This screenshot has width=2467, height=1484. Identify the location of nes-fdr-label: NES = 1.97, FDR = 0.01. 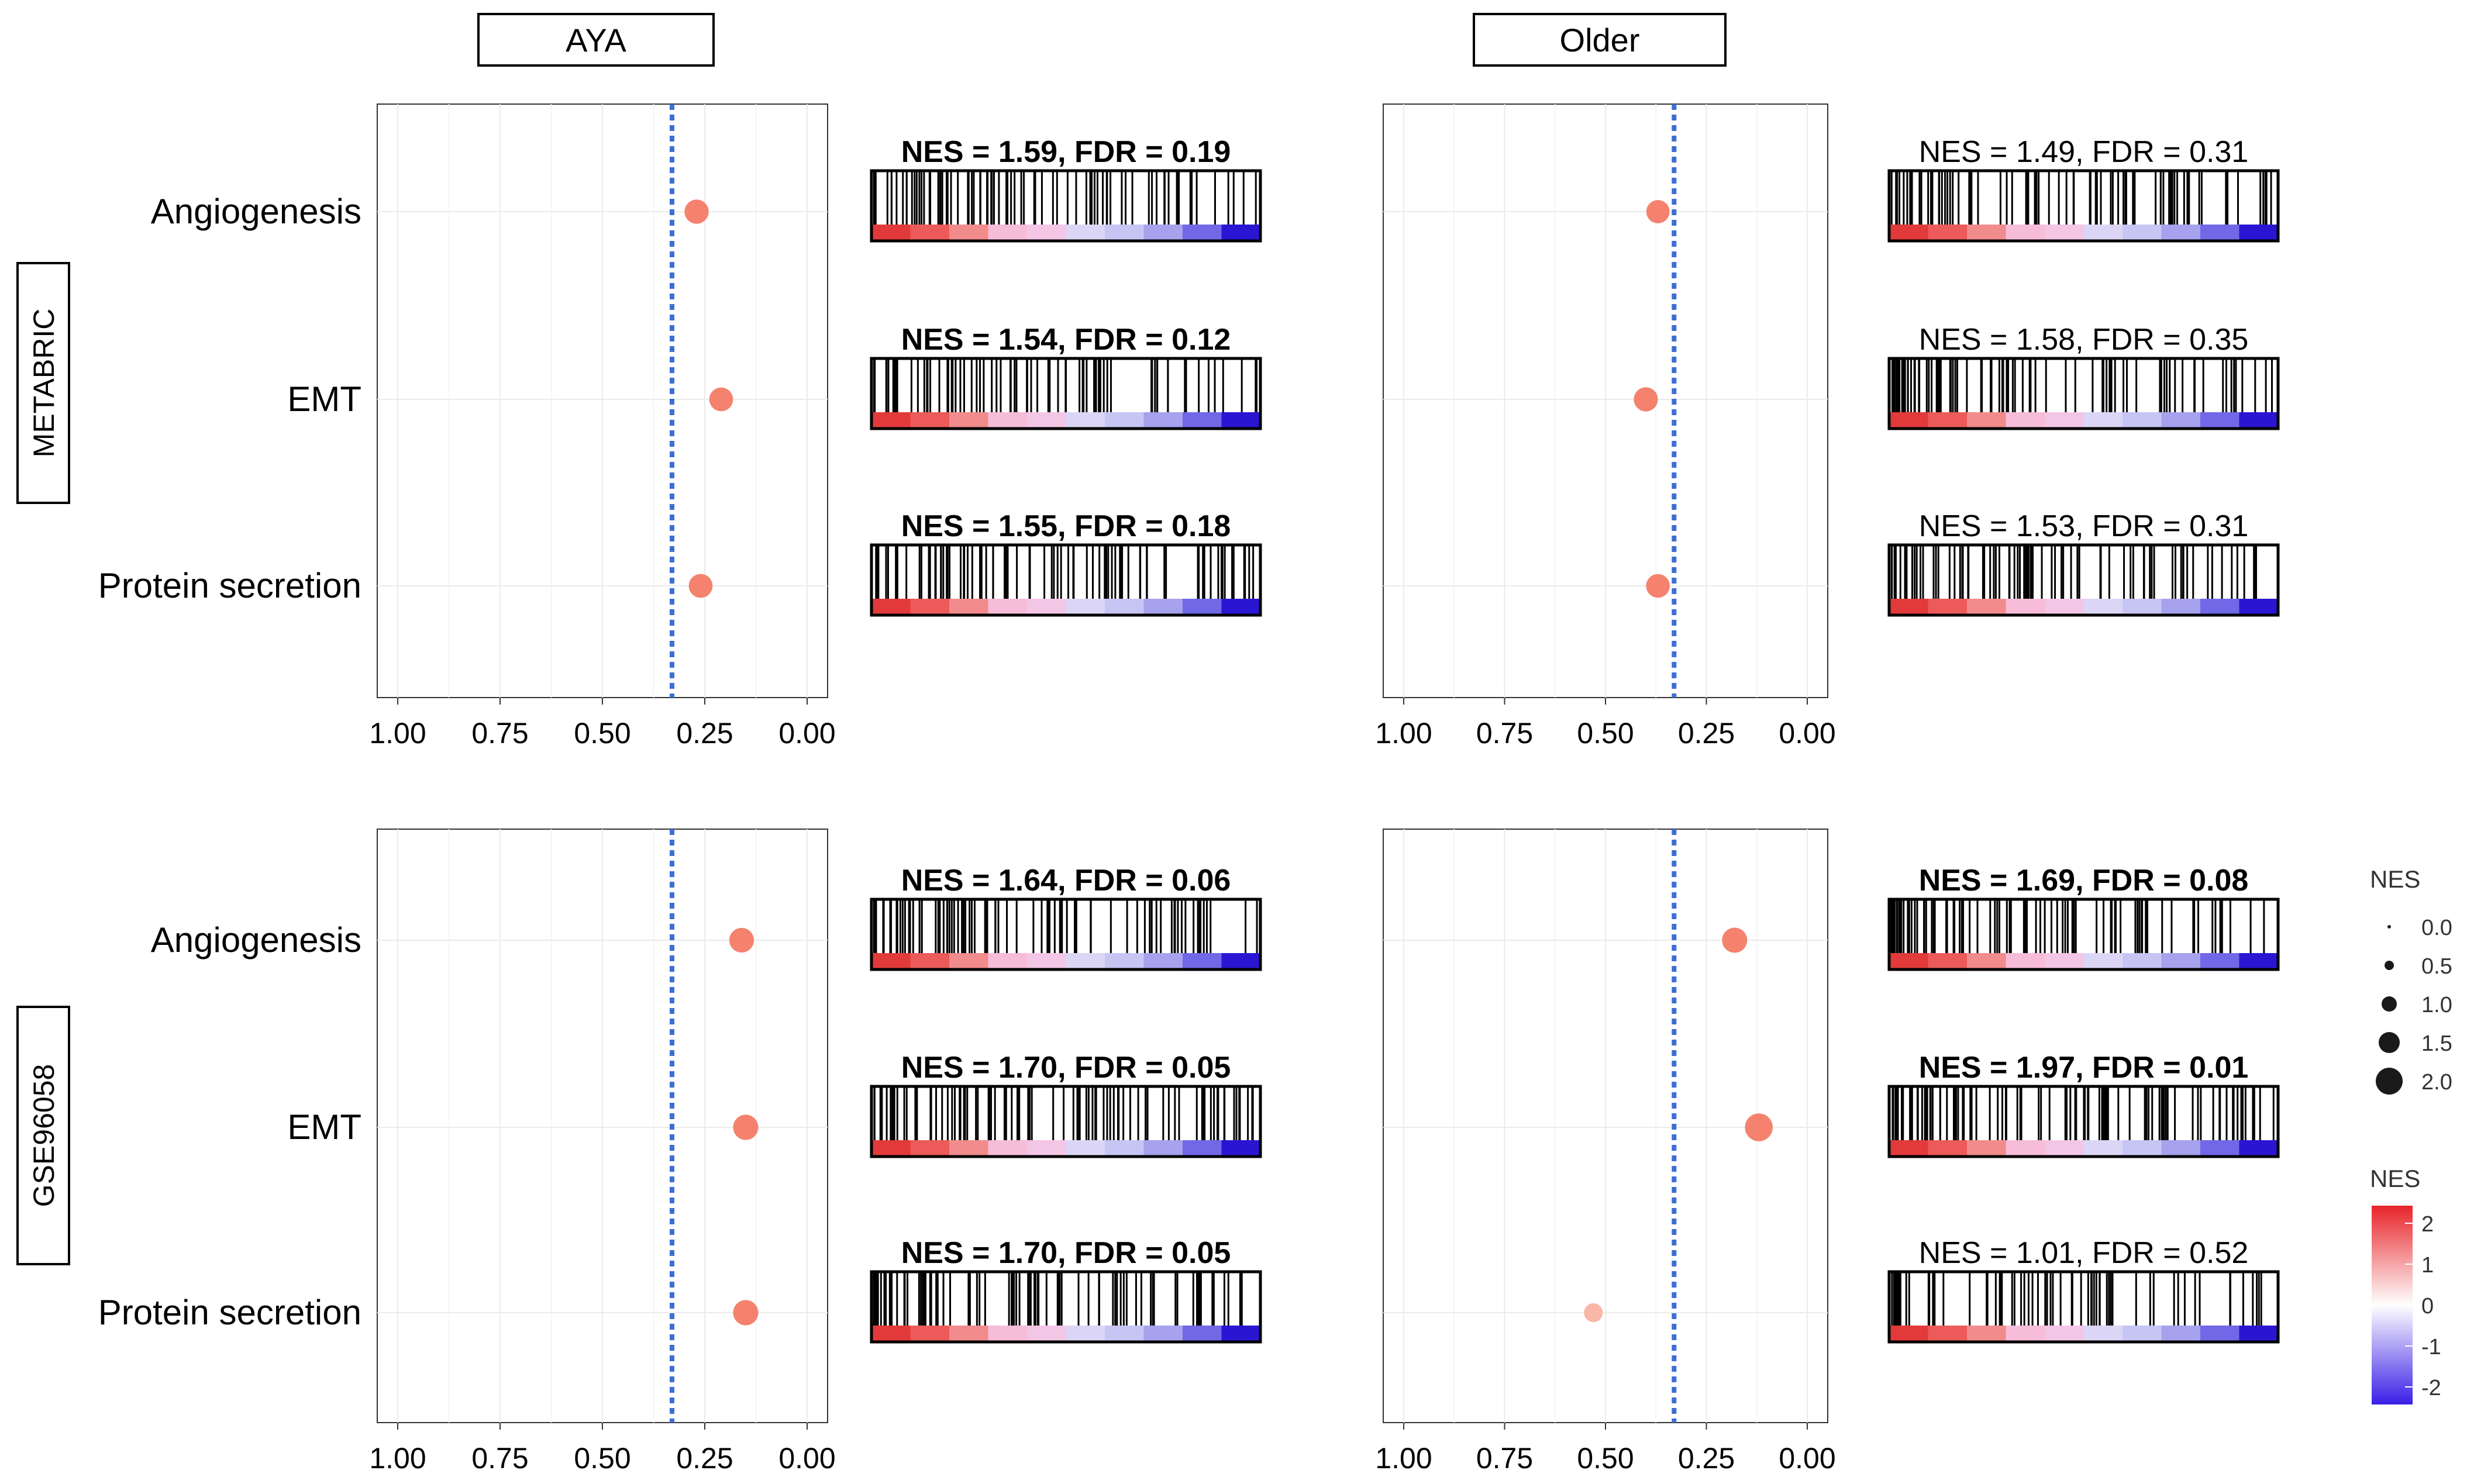
(2084, 1068).